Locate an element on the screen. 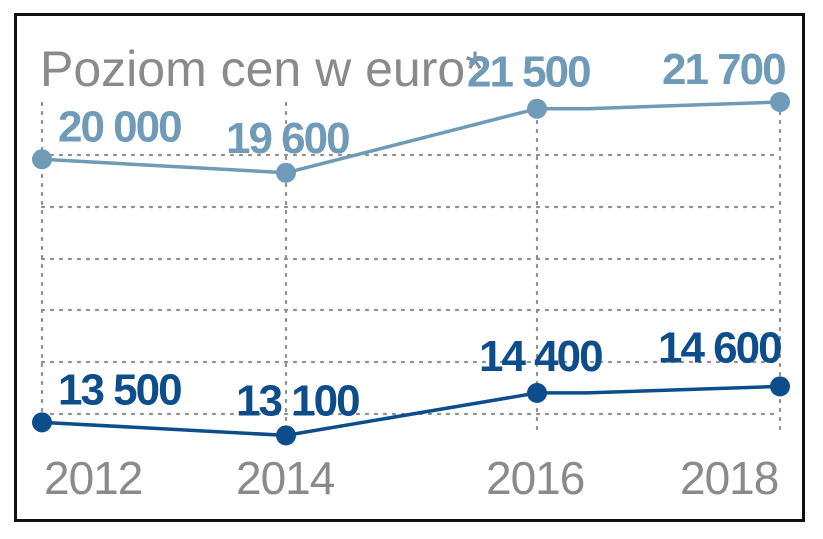  x-tick-label-0: 2012 is located at coordinates (93, 478).